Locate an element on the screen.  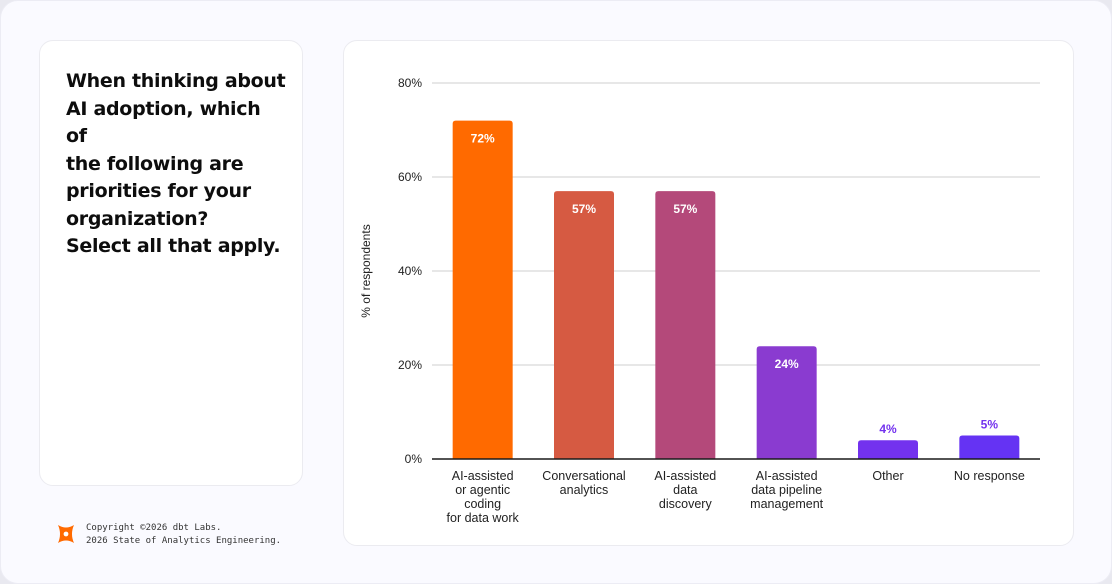
x-category-label: AI-assisted data discovery is located at coordinates (685, 490).